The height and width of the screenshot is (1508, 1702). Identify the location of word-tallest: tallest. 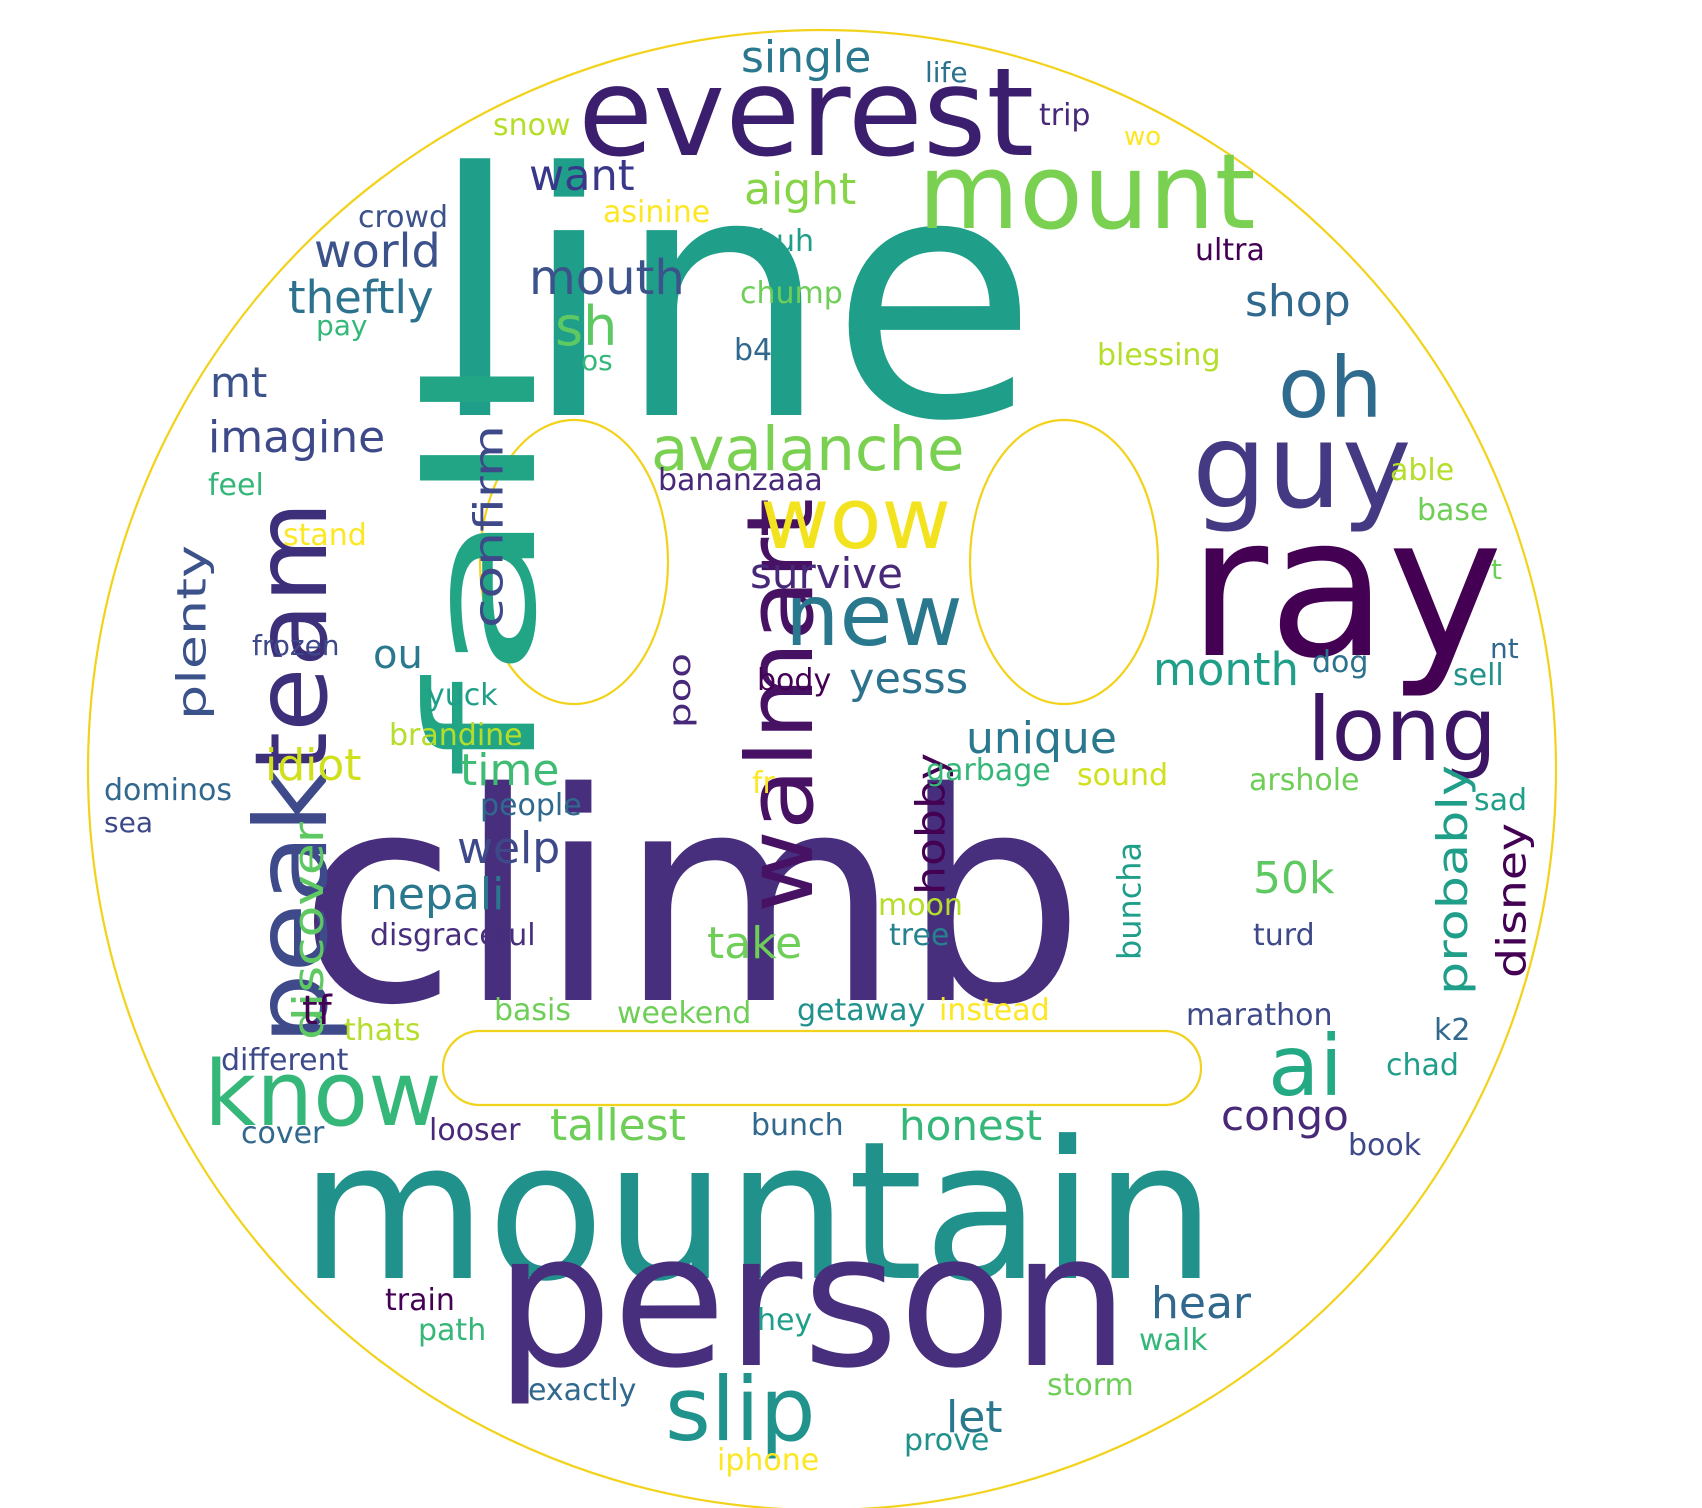
(618, 1125).